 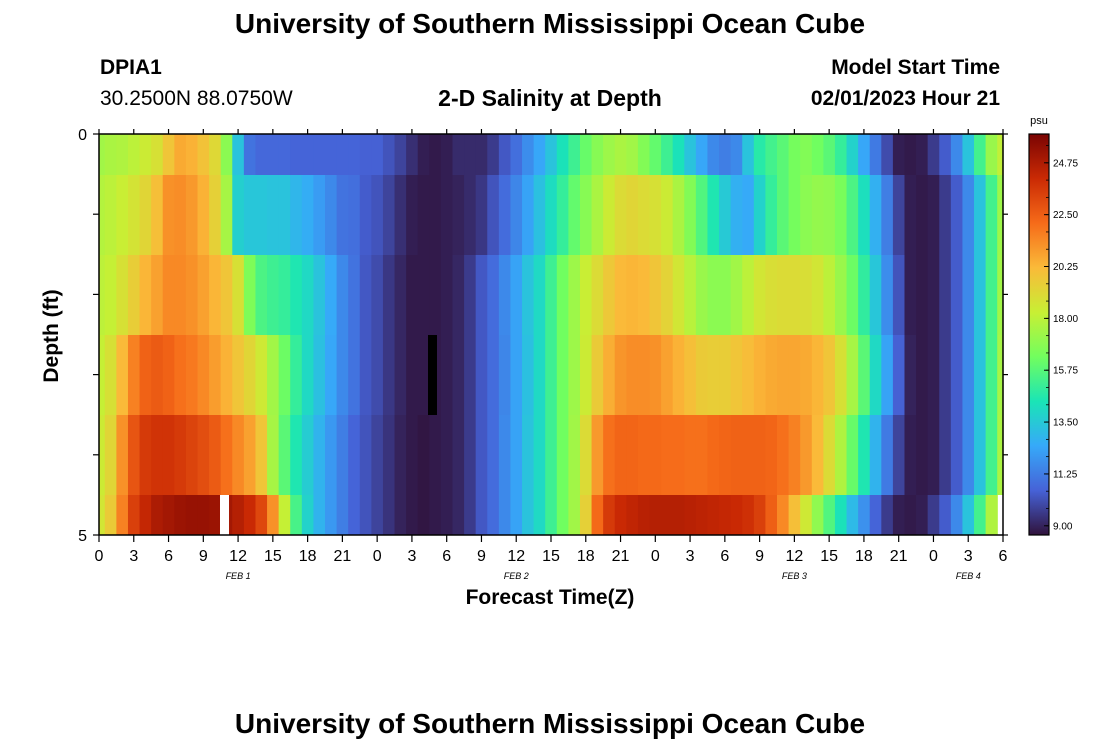 What do you see at coordinates (655, 556) in the screenshot?
I see `x-tick-label: 0` at bounding box center [655, 556].